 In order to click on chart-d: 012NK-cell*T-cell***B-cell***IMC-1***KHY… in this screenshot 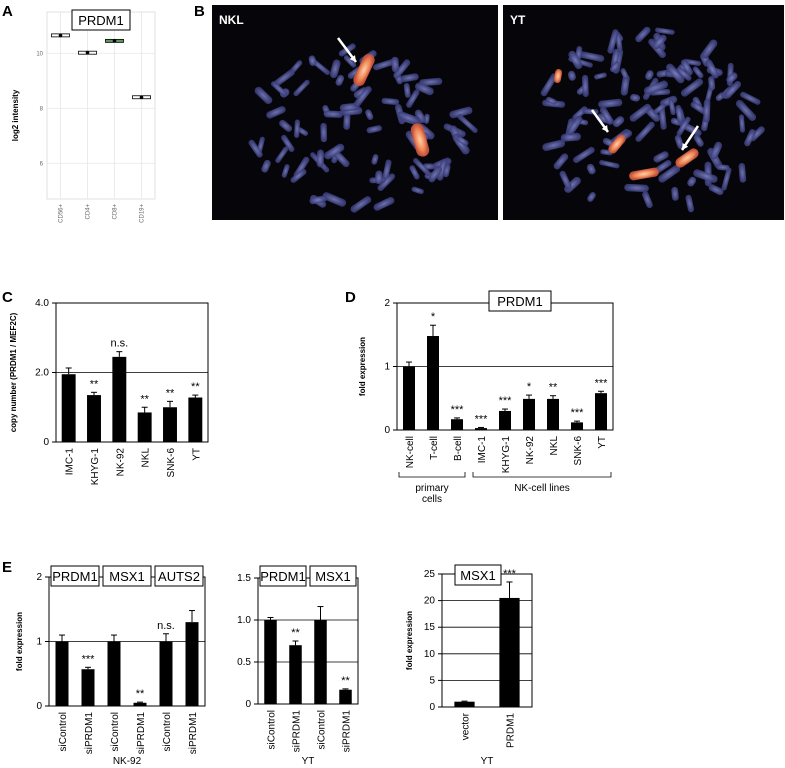, I will do `click(486, 397)`.